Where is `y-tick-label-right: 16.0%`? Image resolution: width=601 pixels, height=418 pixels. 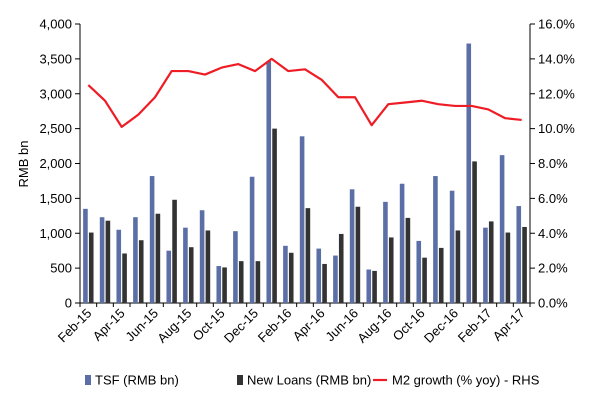
y-tick-label-right: 16.0% is located at coordinates (556, 24).